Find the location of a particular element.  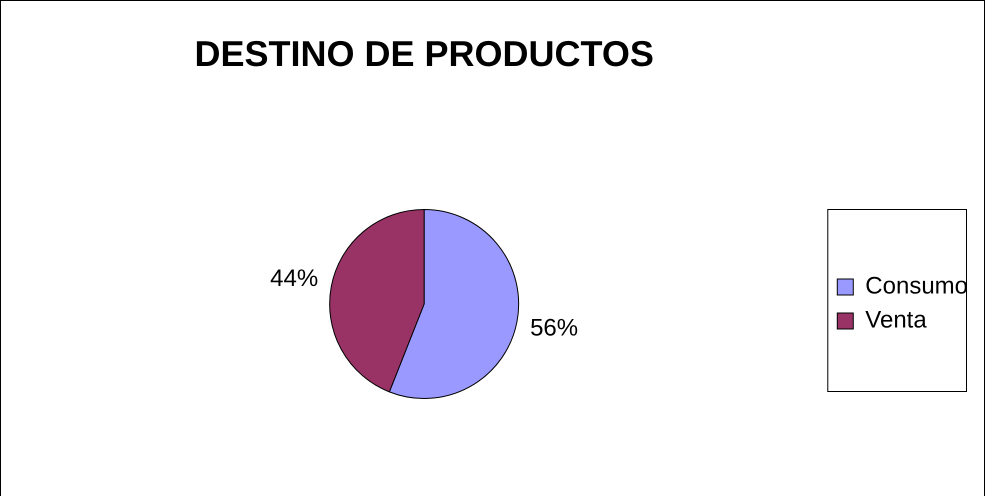

legend-label: Venta is located at coordinates (896, 320).